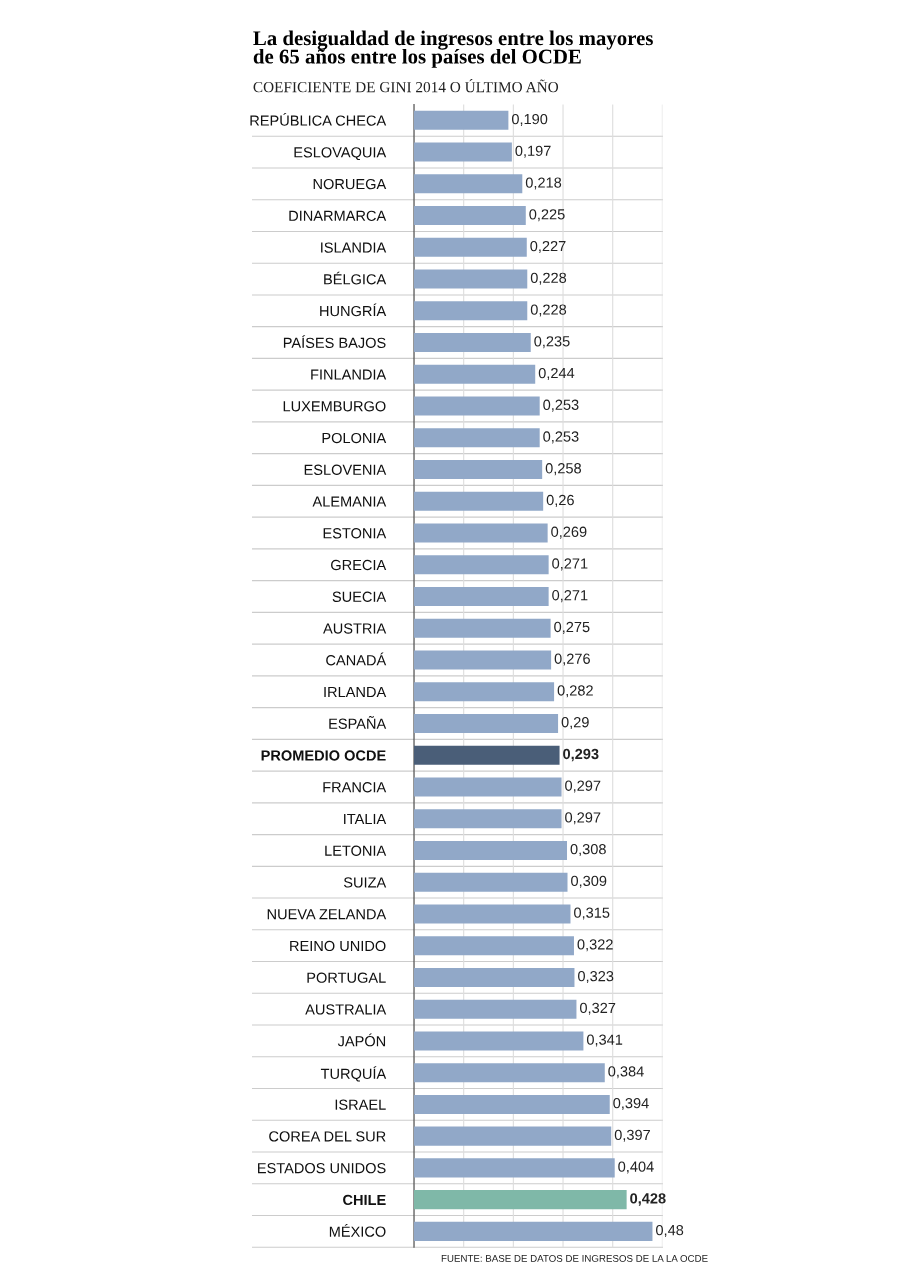  What do you see at coordinates (589, 881) in the screenshot?
I see `data-label: 0,309` at bounding box center [589, 881].